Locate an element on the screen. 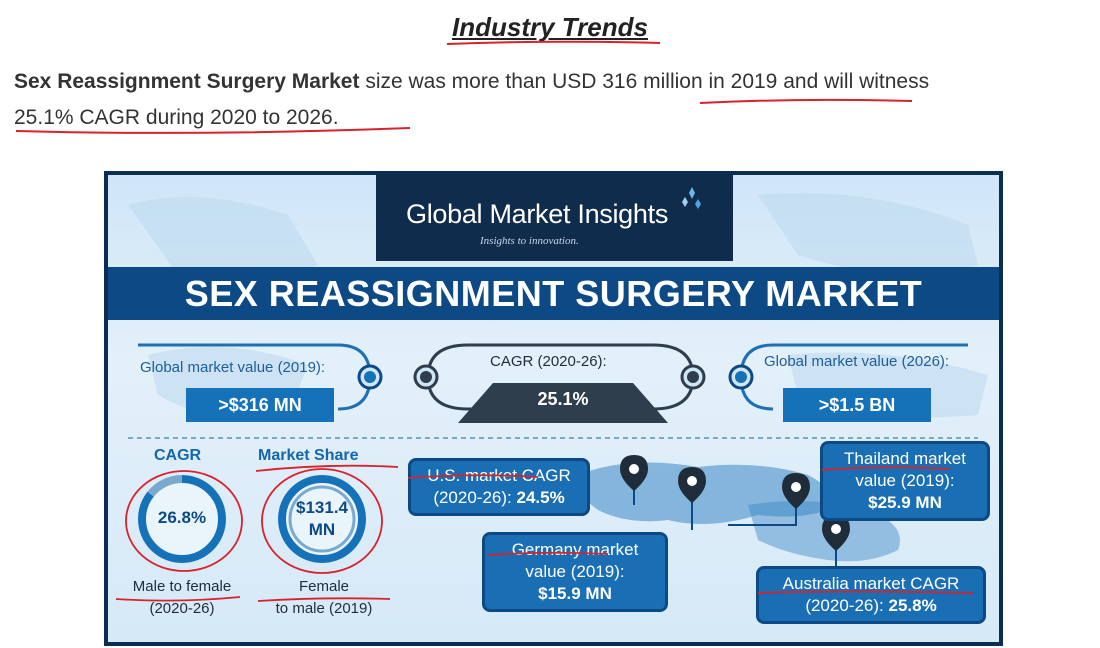 The height and width of the screenshot is (648, 1100). cagr-trapezoid-bg is located at coordinates (563, 403).